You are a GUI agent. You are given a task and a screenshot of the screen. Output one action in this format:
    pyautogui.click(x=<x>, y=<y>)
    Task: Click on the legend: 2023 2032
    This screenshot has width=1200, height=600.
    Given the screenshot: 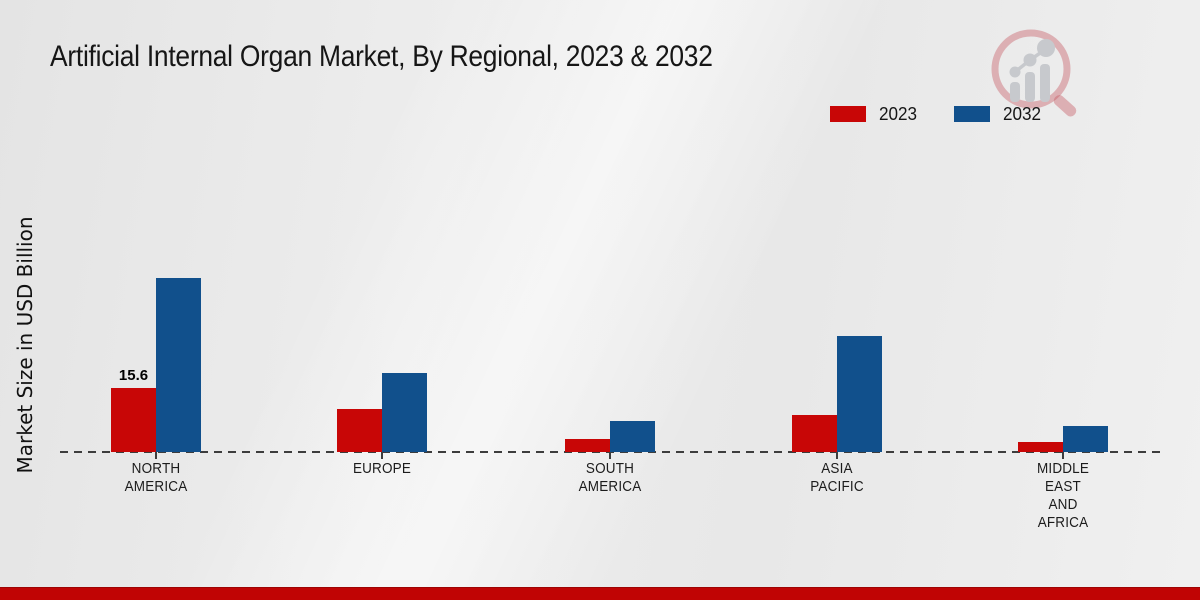 What is the action you would take?
    pyautogui.click(x=947, y=114)
    